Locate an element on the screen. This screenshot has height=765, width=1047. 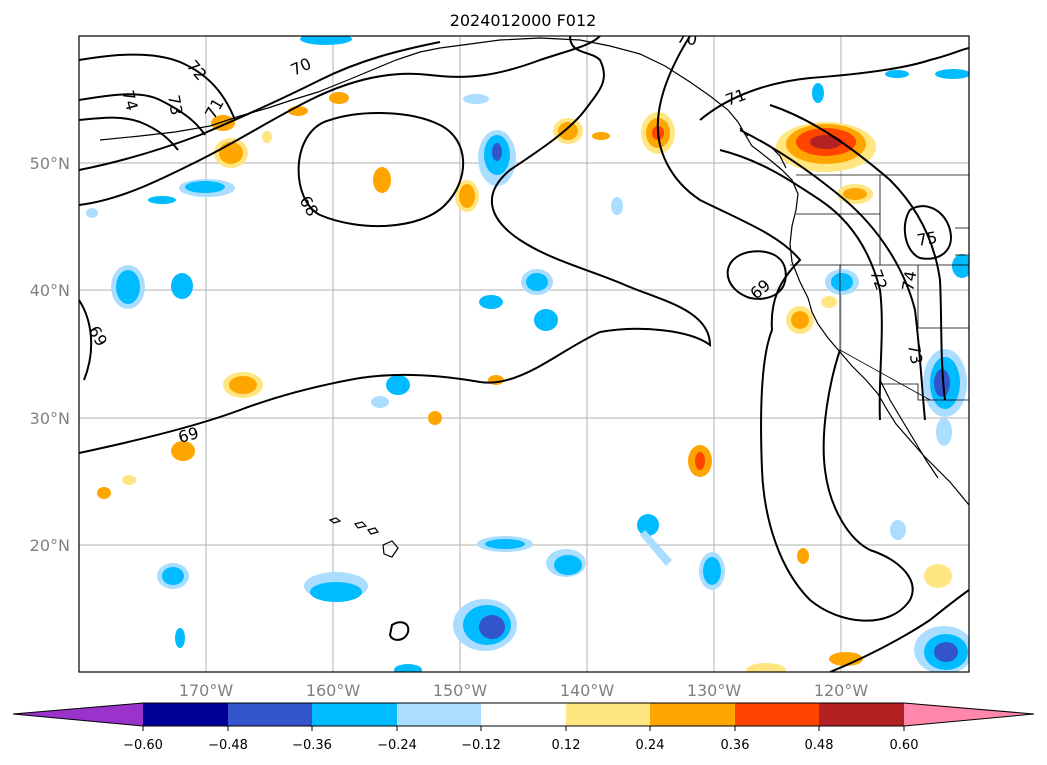
lon-label: 160°W is located at coordinates (333, 690).